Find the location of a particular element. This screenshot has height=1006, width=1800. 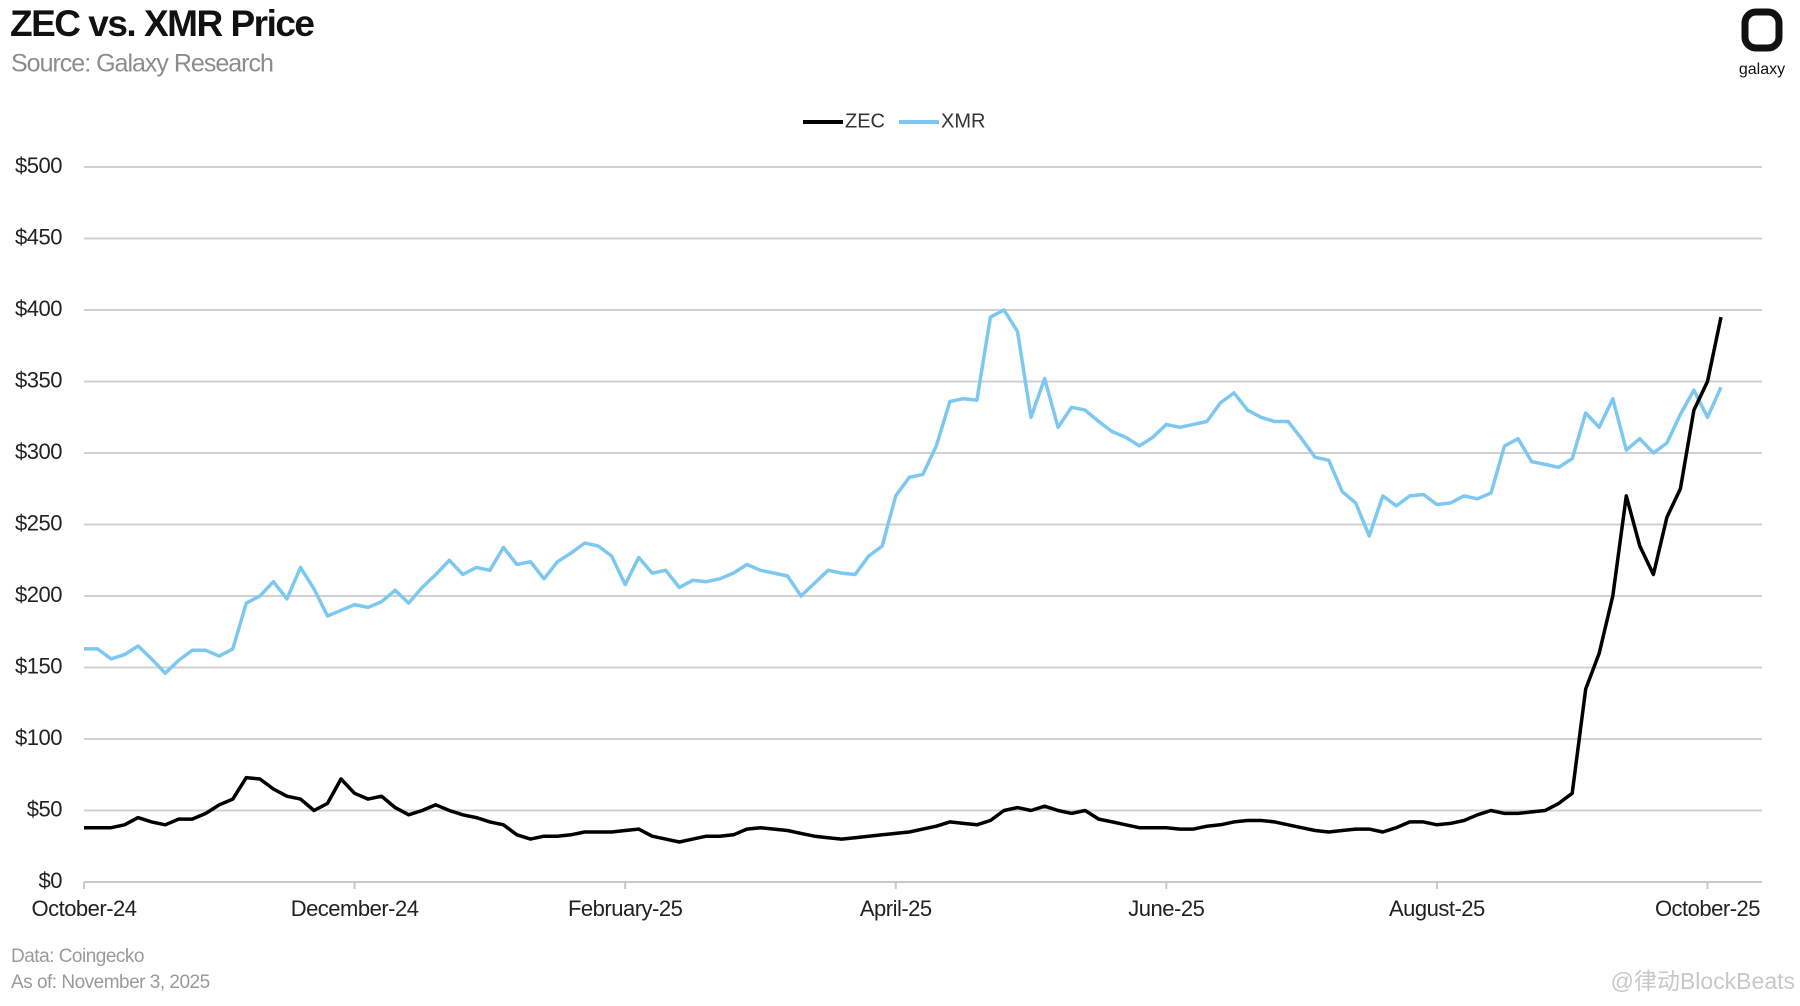

y-tick-label: $100 is located at coordinates (38, 737).